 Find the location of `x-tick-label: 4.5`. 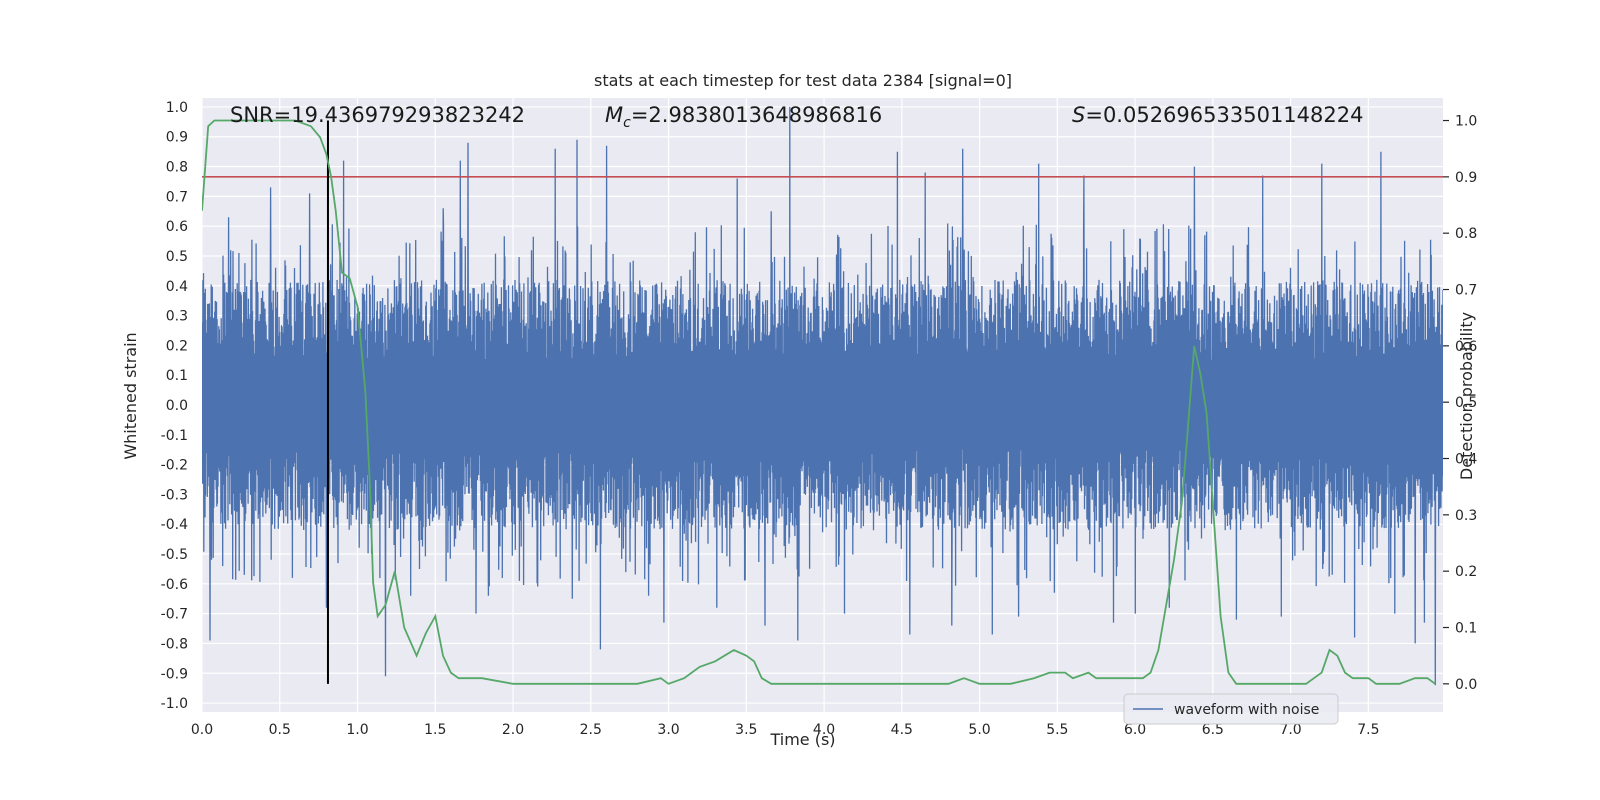

x-tick-label: 4.5 is located at coordinates (902, 730).